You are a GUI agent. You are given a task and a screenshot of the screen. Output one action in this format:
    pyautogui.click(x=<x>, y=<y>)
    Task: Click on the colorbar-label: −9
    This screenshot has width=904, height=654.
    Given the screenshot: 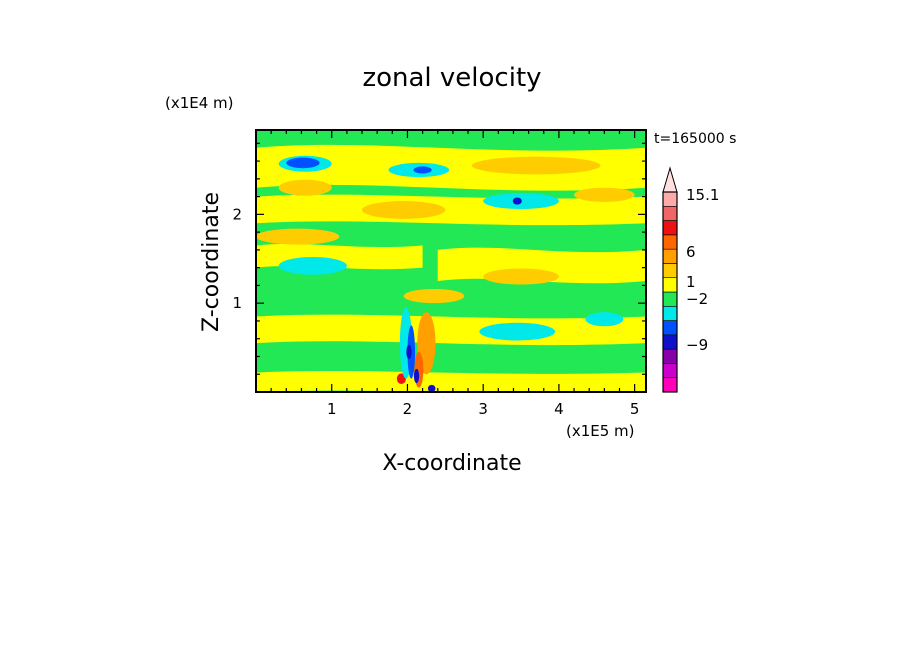 What is the action you would take?
    pyautogui.click(x=697, y=345)
    